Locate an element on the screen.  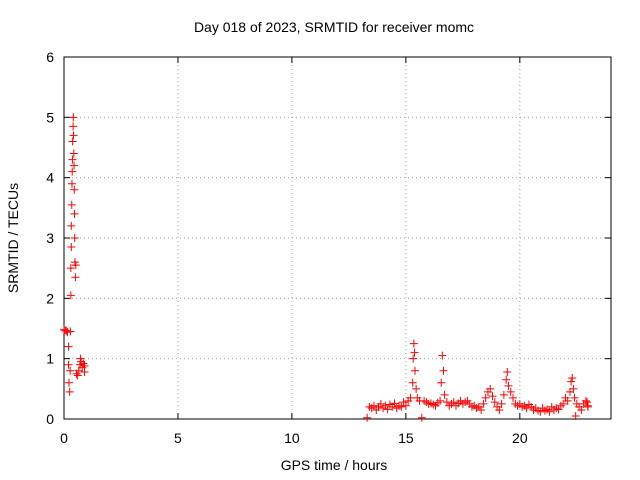
y-tick-label: 0 is located at coordinates (50, 419).